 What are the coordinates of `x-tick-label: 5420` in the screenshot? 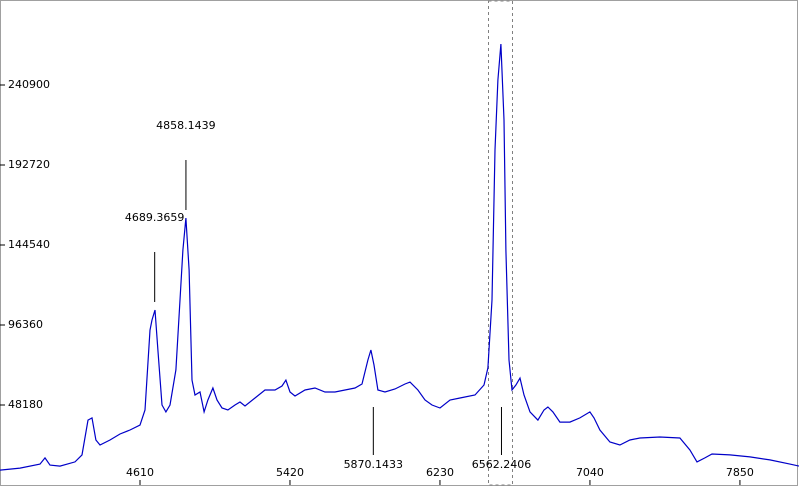 It's located at (290, 472).